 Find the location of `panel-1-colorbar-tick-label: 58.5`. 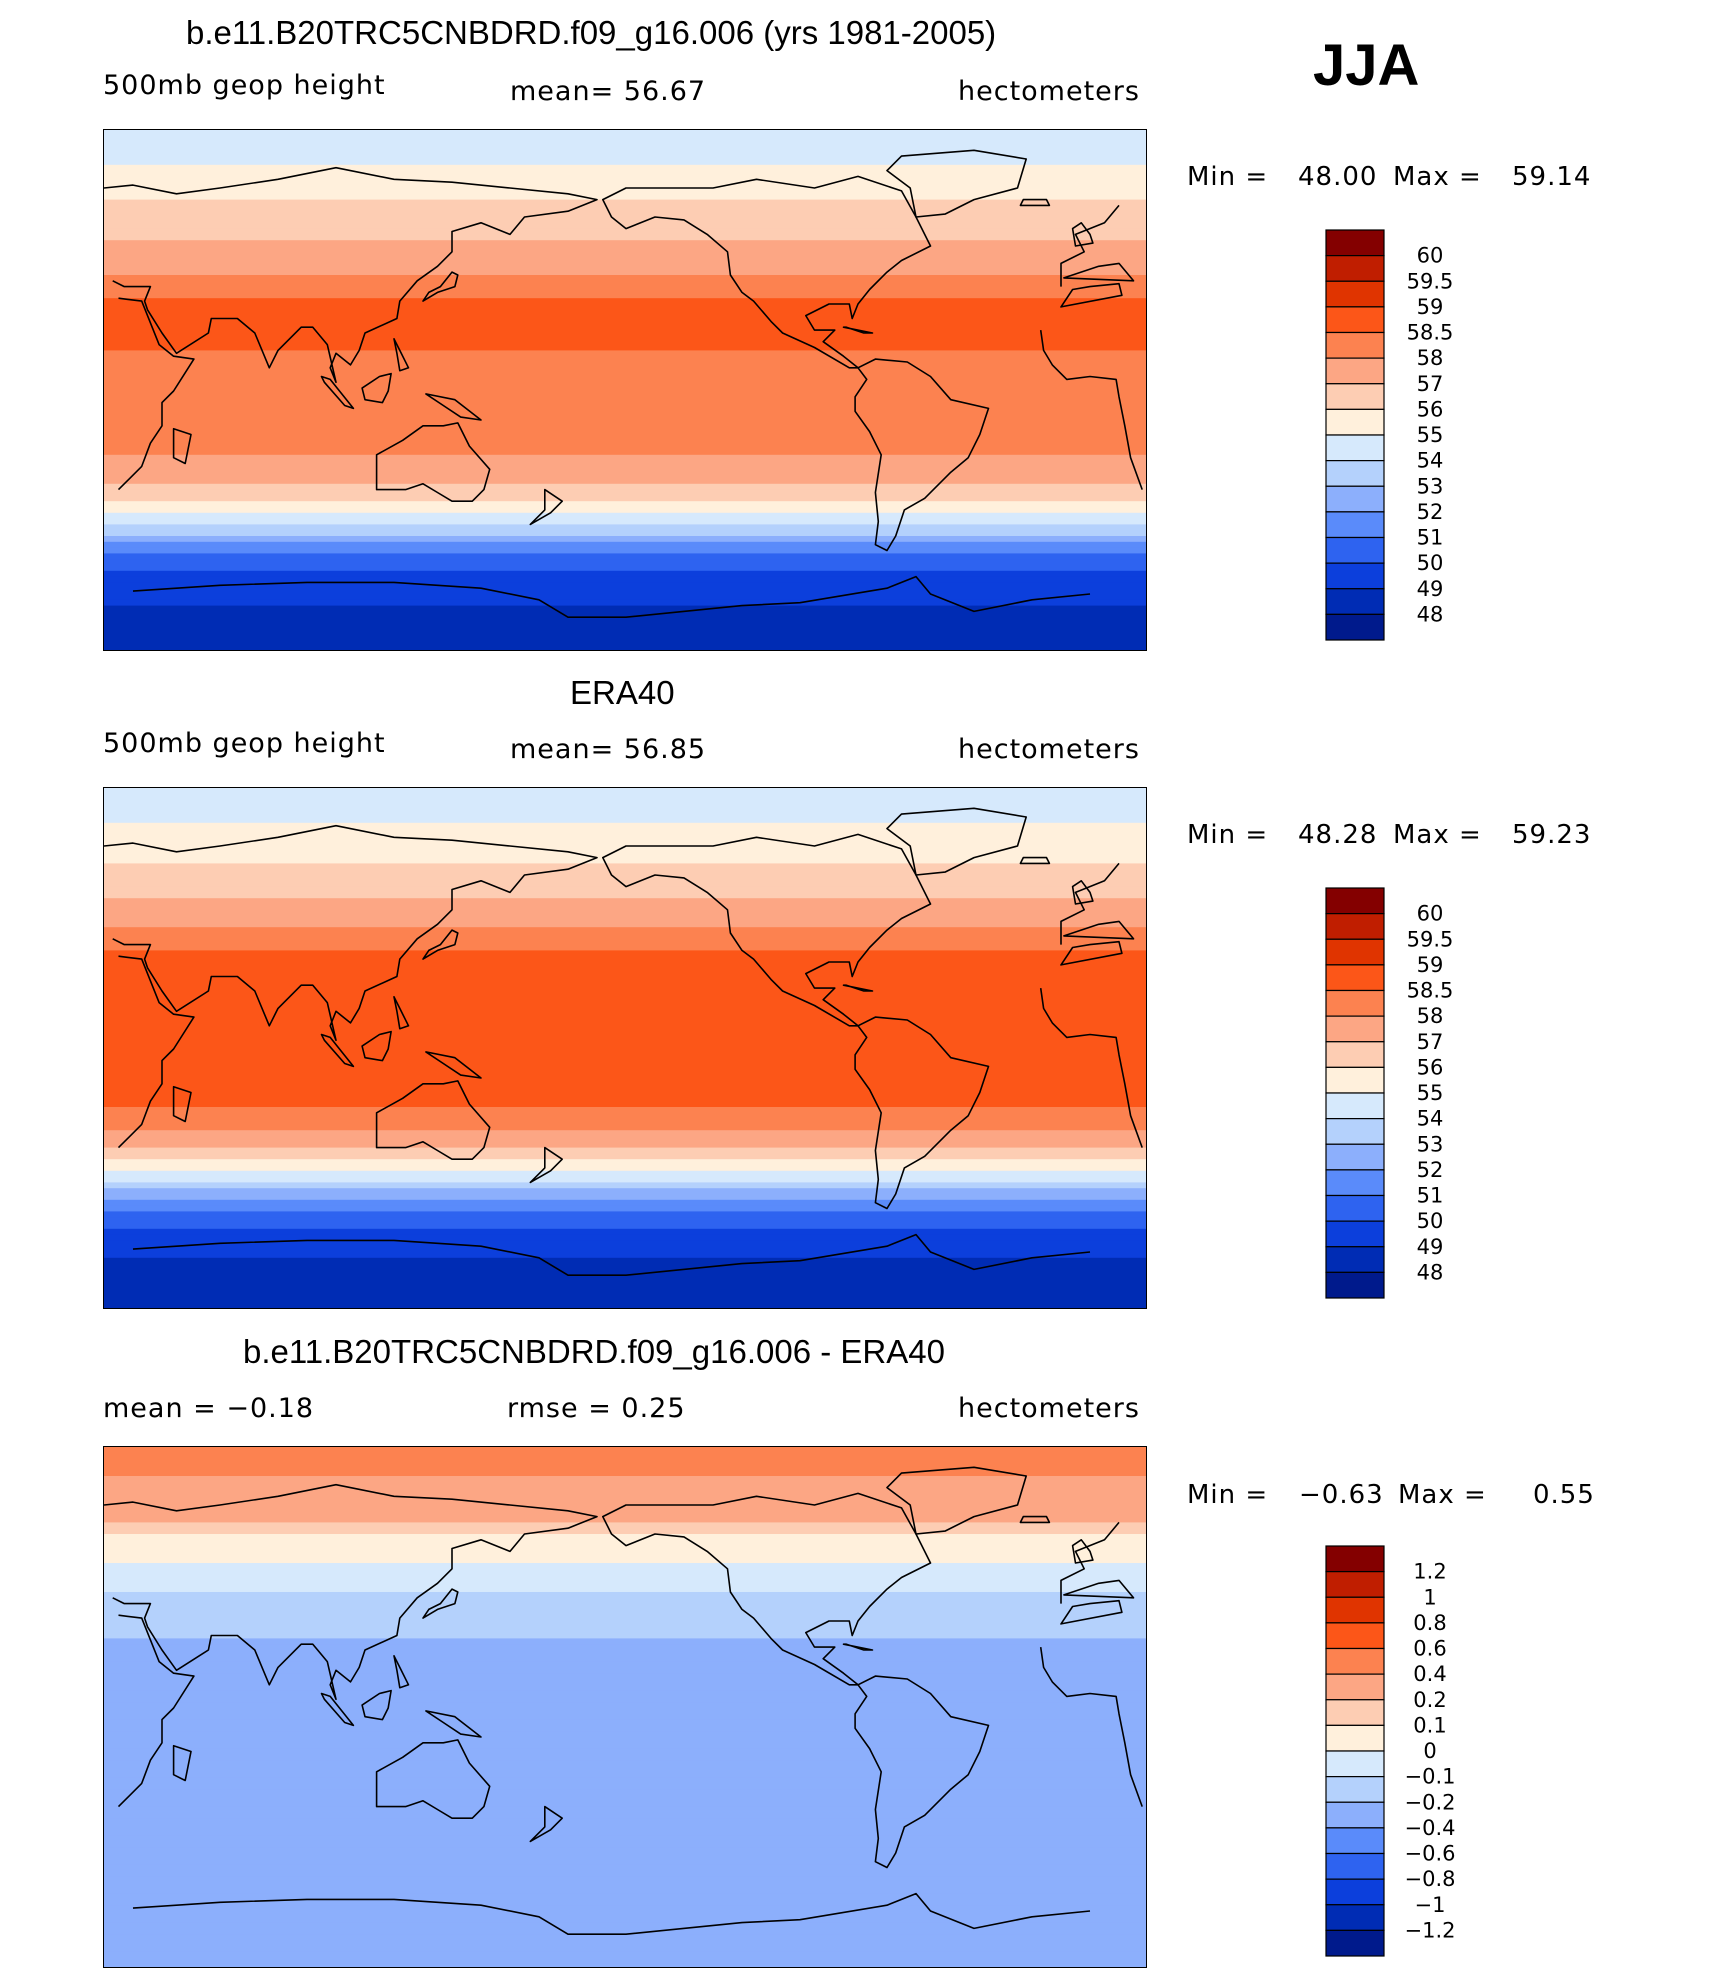

panel-1-colorbar-tick-label: 58.5 is located at coordinates (1430, 333).